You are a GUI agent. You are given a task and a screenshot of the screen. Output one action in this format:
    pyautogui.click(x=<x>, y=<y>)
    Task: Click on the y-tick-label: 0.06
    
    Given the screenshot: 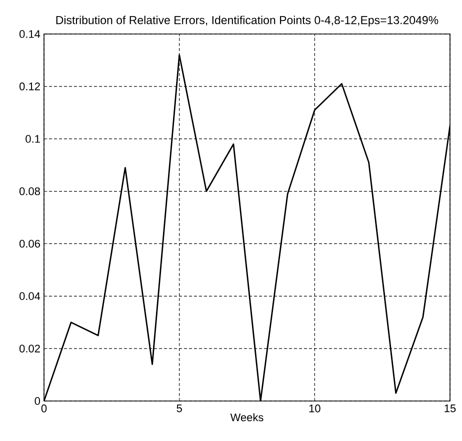 What is the action you would take?
    pyautogui.click(x=29, y=244)
    